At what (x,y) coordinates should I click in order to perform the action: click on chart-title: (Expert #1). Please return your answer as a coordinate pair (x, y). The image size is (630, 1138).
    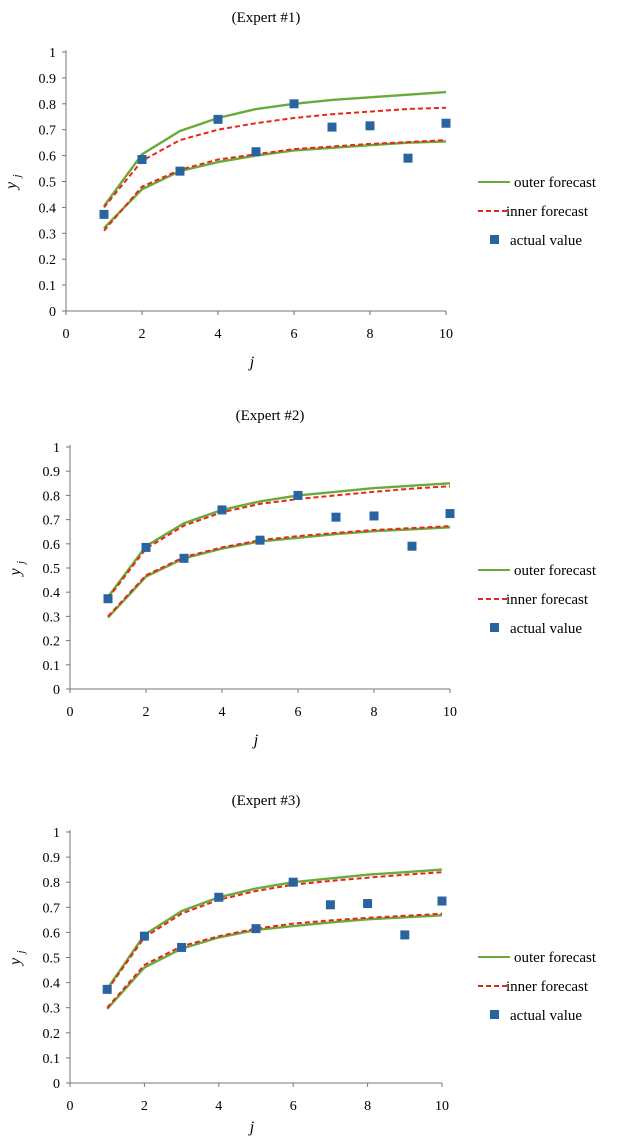
    Looking at the image, I should click on (266, 18).